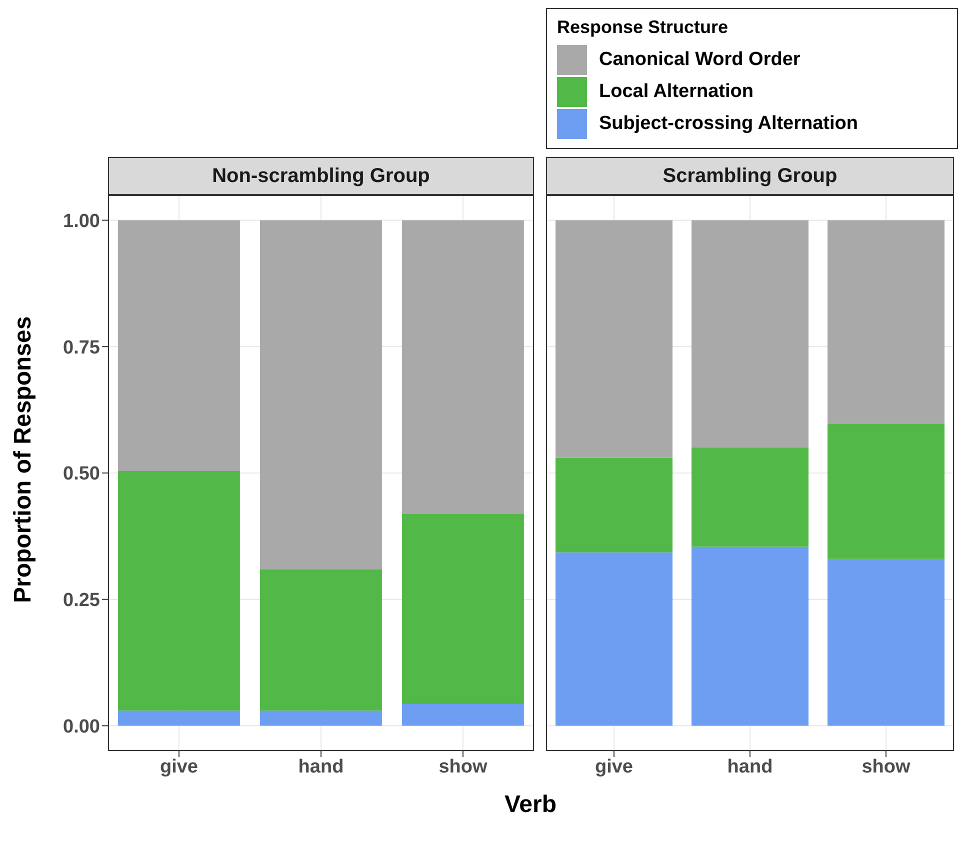 The height and width of the screenshot is (851, 961). I want to click on y-tick-label: 0.50, so click(81, 474).